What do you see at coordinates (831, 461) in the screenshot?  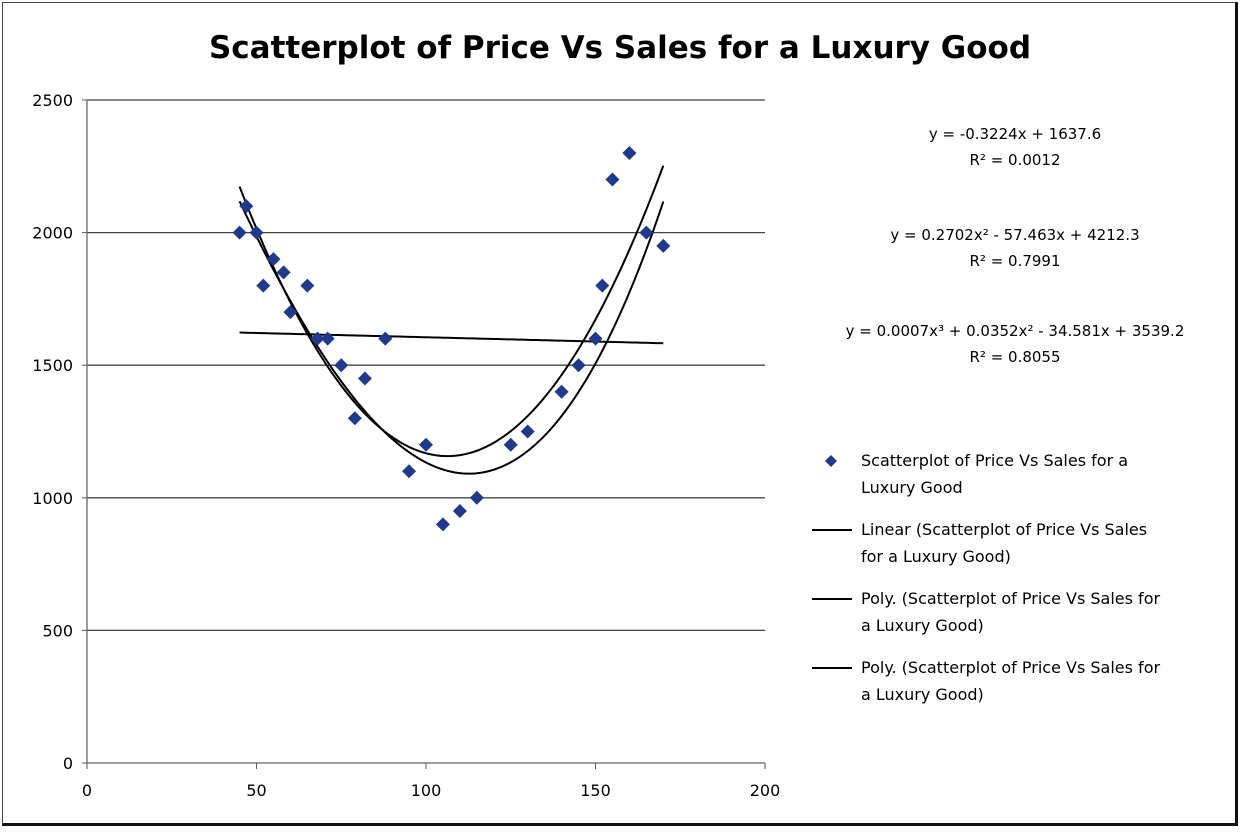 I see `legend-marker` at bounding box center [831, 461].